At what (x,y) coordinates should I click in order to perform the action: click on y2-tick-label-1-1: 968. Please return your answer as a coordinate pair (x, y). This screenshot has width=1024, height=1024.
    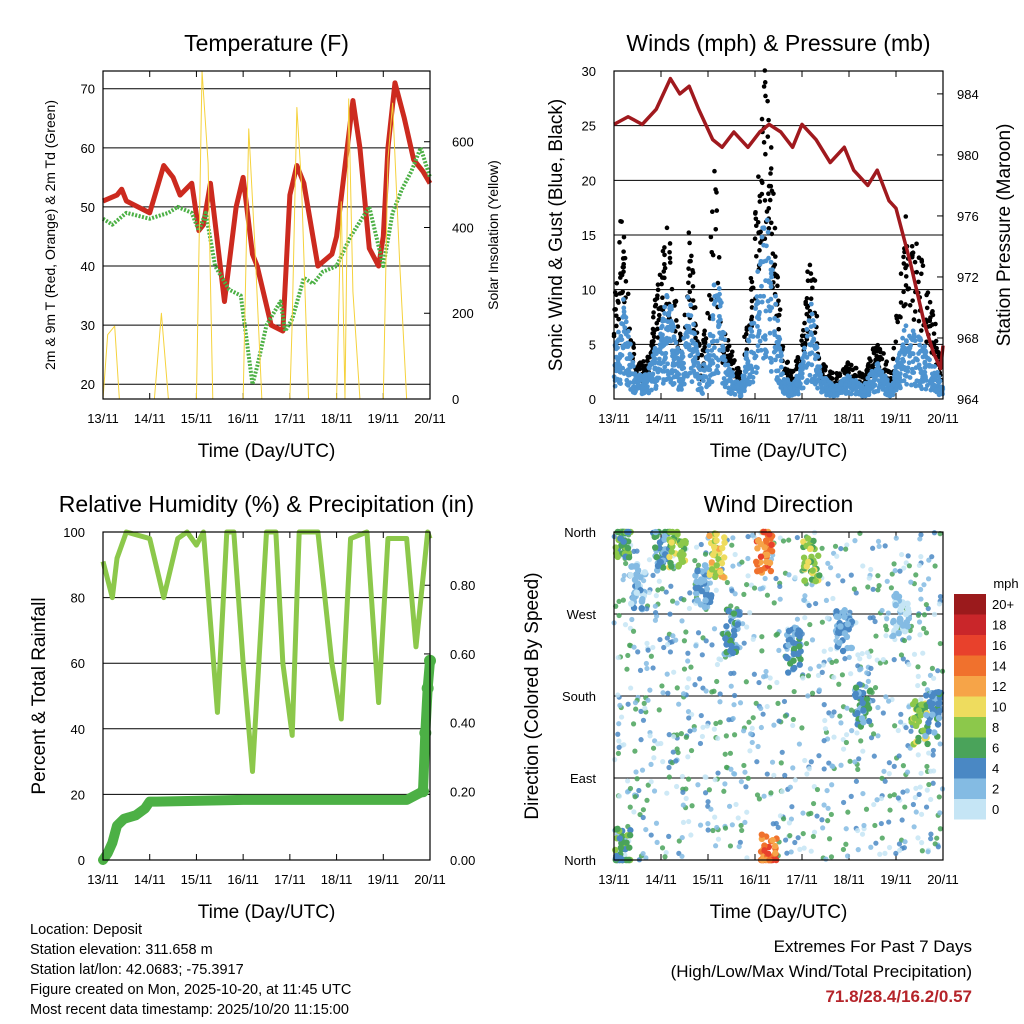
    Looking at the image, I should click on (968, 338).